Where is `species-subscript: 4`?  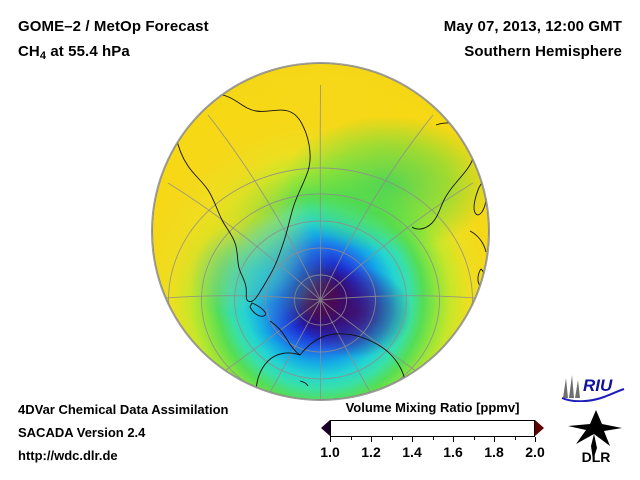 species-subscript: 4 is located at coordinates (43, 56).